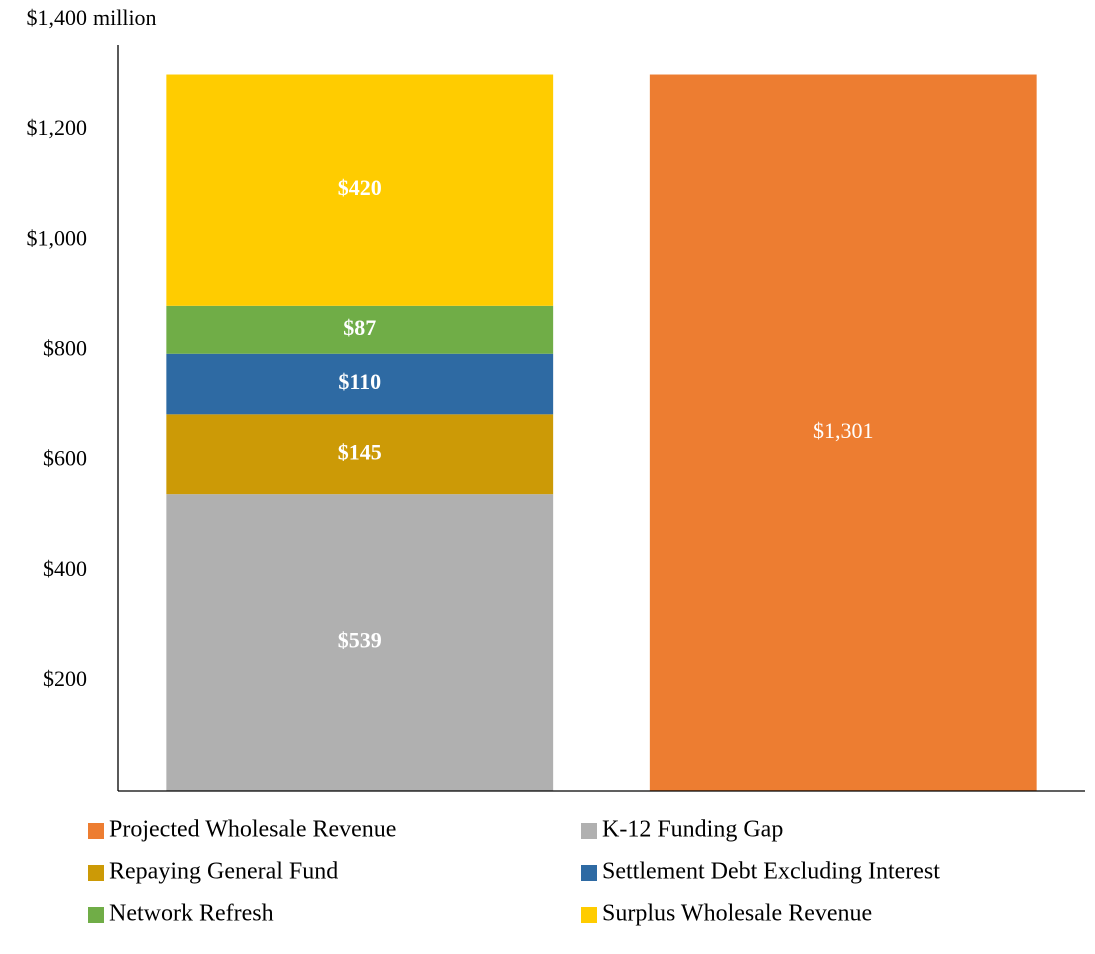 The image size is (1095, 954). What do you see at coordinates (252, 830) in the screenshot?
I see `legend-label: Projected Wholesale Revenue` at bounding box center [252, 830].